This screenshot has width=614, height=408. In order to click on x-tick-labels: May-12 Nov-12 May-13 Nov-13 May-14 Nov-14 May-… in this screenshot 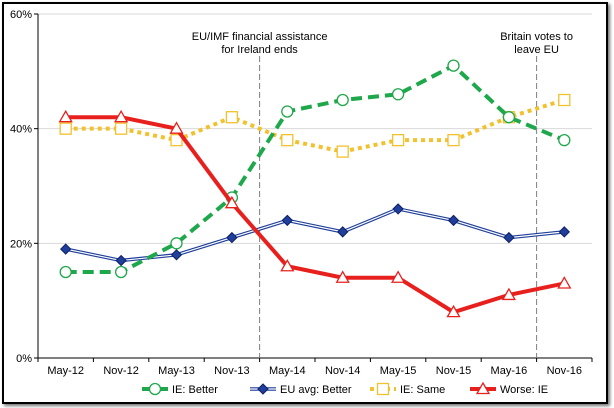, I will do `click(314, 371)`.